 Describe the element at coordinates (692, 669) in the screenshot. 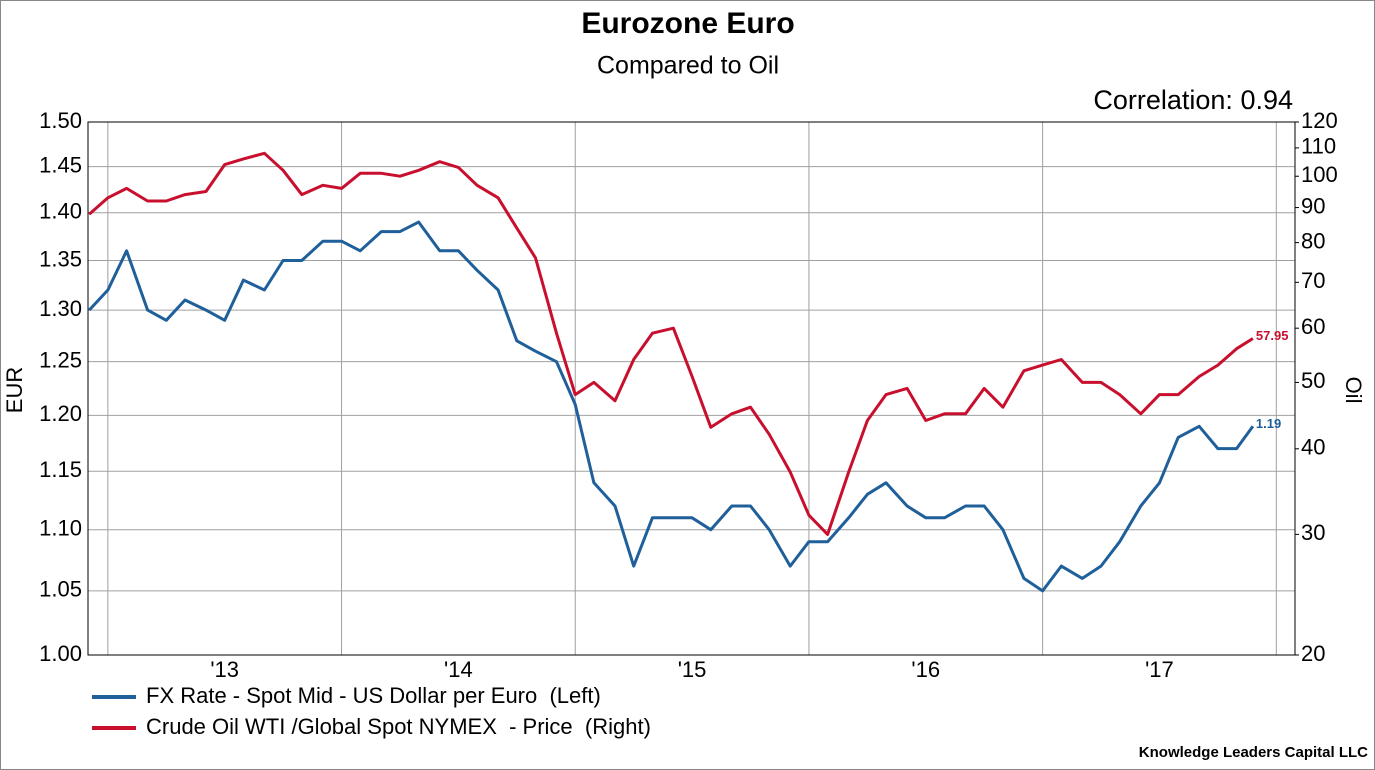

I see `x-tick-label: '15` at that location.